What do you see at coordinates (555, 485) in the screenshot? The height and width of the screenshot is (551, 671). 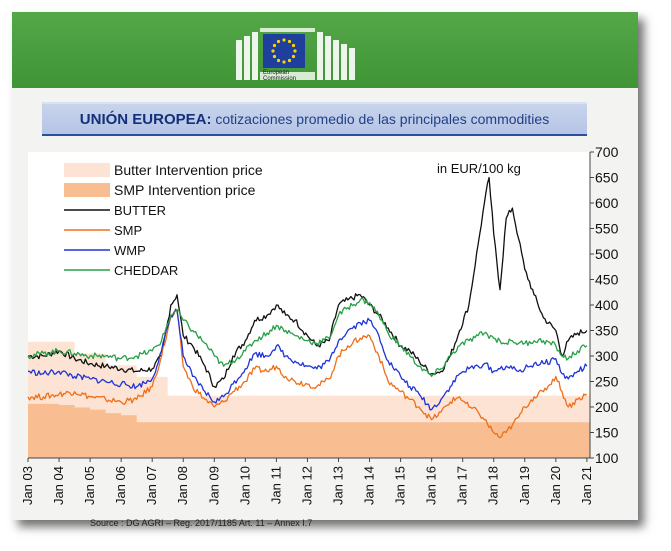 I see `x-tick-label: Jan 20` at bounding box center [555, 485].